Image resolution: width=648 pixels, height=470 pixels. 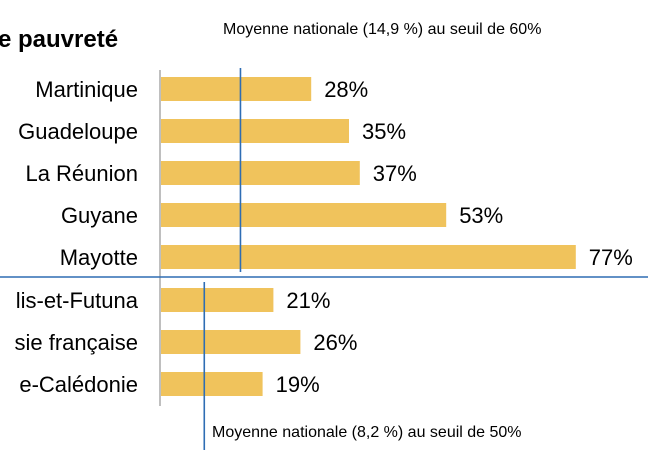 What do you see at coordinates (335, 342) in the screenshot?
I see `value-label: 26%` at bounding box center [335, 342].